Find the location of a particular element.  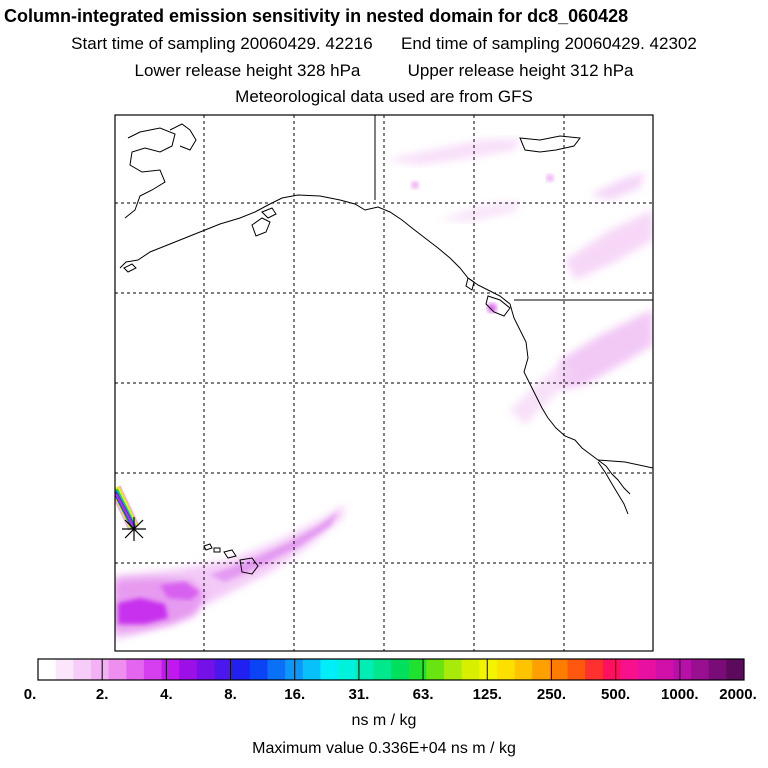

colorbar-tick-label: 16. is located at coordinates (295, 694).